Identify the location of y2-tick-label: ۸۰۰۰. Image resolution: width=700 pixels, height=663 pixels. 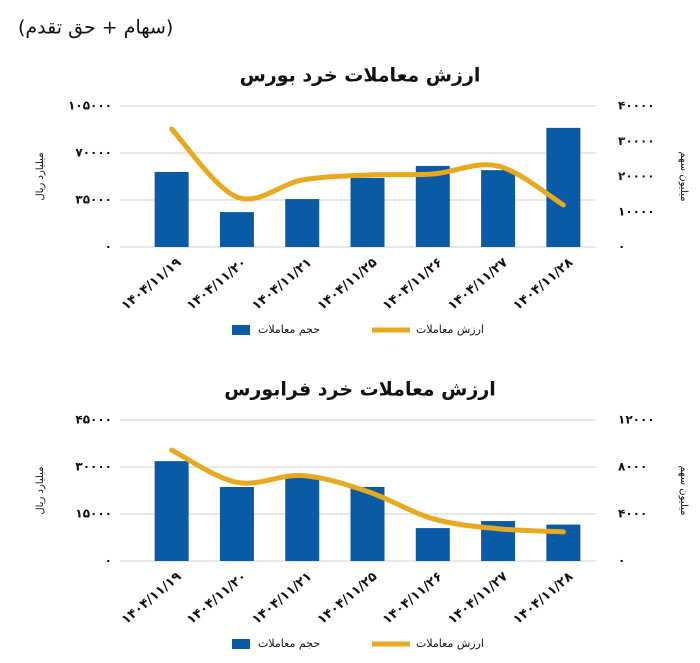
(632, 467).